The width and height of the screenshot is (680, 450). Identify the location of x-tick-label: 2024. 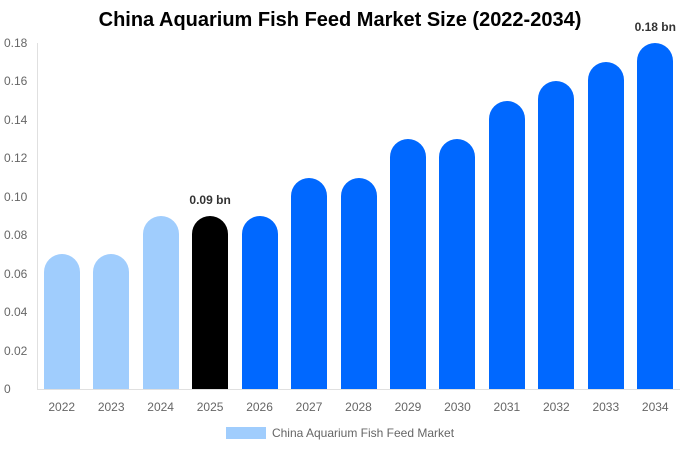
(160, 407).